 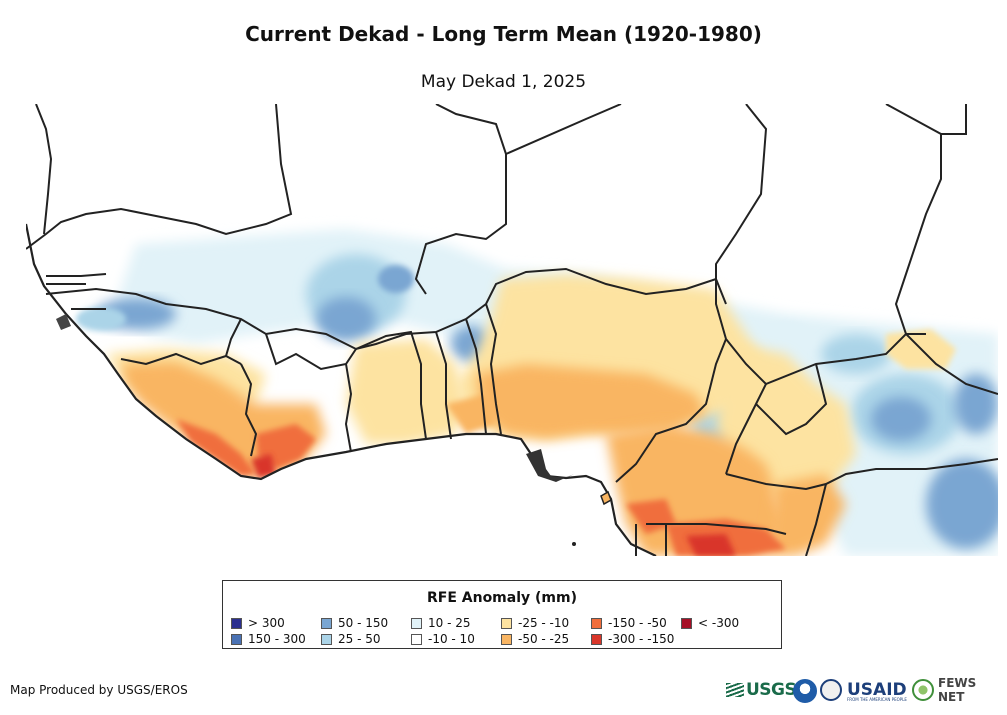 I want to click on usgs-logo: USGS, so click(x=761, y=690).